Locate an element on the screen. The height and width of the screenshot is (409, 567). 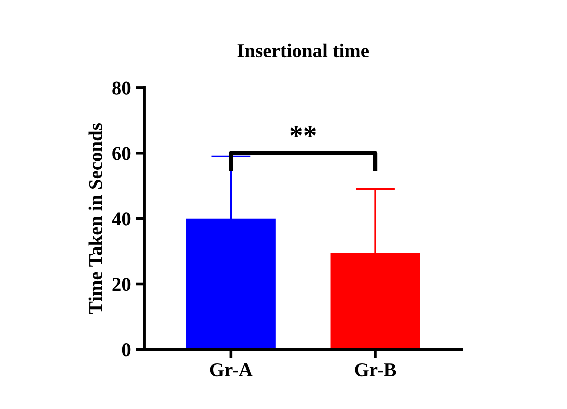
y-tick-label: 40 is located at coordinates (121, 219).